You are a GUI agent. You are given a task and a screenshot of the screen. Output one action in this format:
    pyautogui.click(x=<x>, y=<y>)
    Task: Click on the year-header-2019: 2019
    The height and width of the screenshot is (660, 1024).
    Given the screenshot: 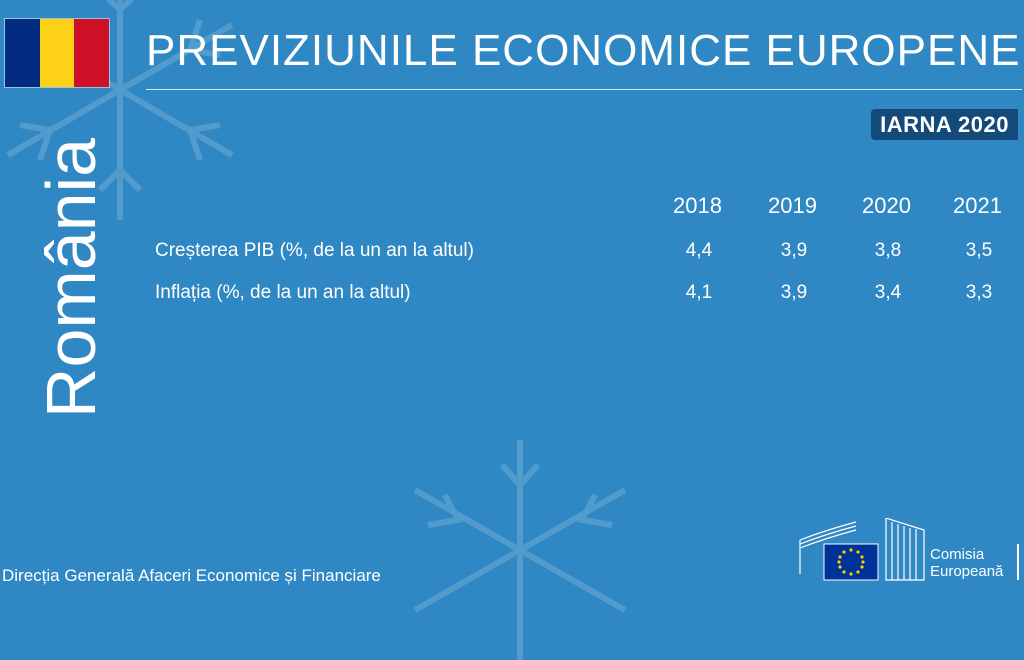 What is the action you would take?
    pyautogui.click(x=792, y=205)
    